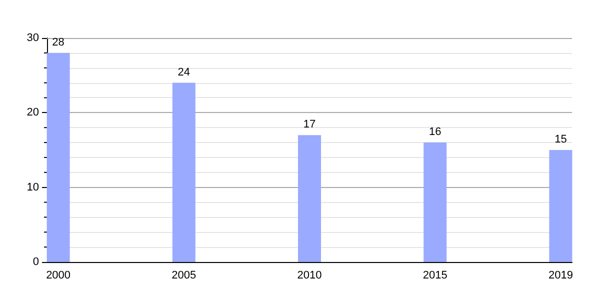  I want to click on x-tick-label: 2005, so click(184, 276).